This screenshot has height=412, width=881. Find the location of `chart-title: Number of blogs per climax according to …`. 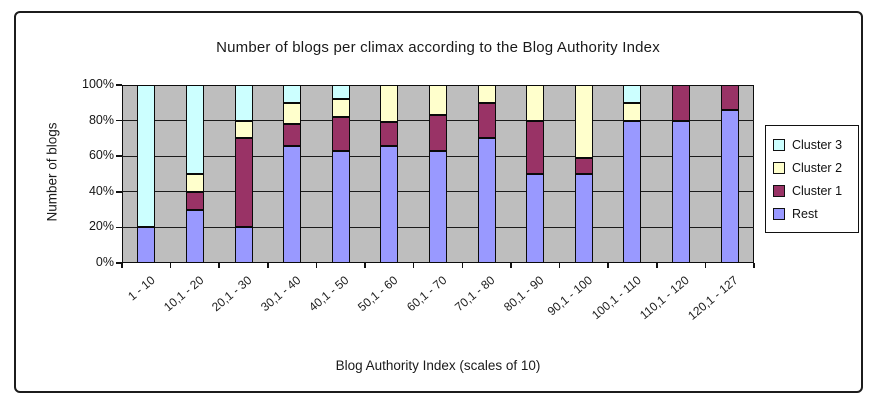

chart-title: Number of blogs per climax according to … is located at coordinates (438, 47).